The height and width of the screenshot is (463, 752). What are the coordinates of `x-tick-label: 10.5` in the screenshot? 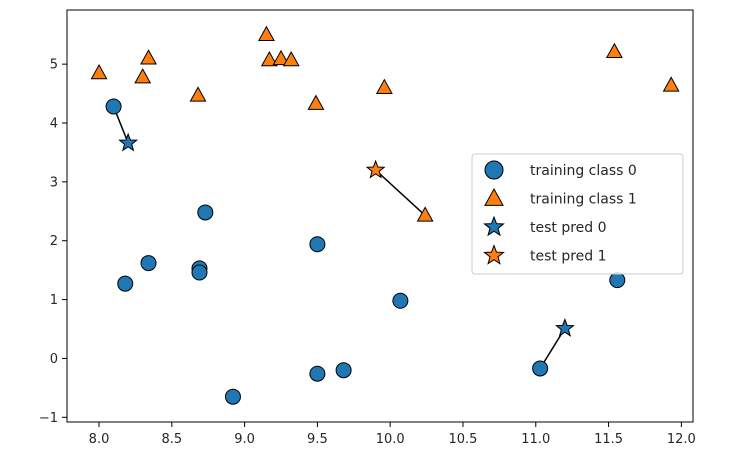 It's located at (463, 439).